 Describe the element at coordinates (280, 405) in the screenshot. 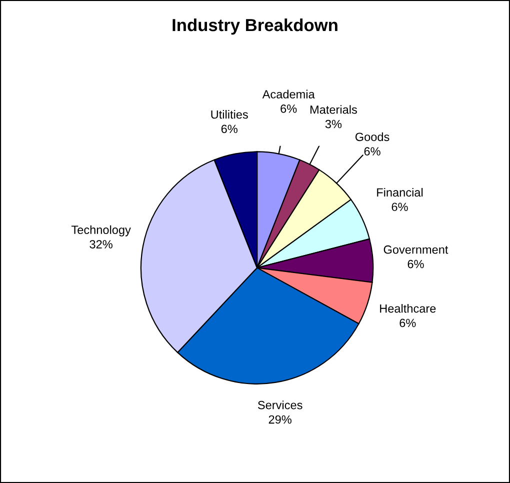

I see `slice-label: Services` at that location.